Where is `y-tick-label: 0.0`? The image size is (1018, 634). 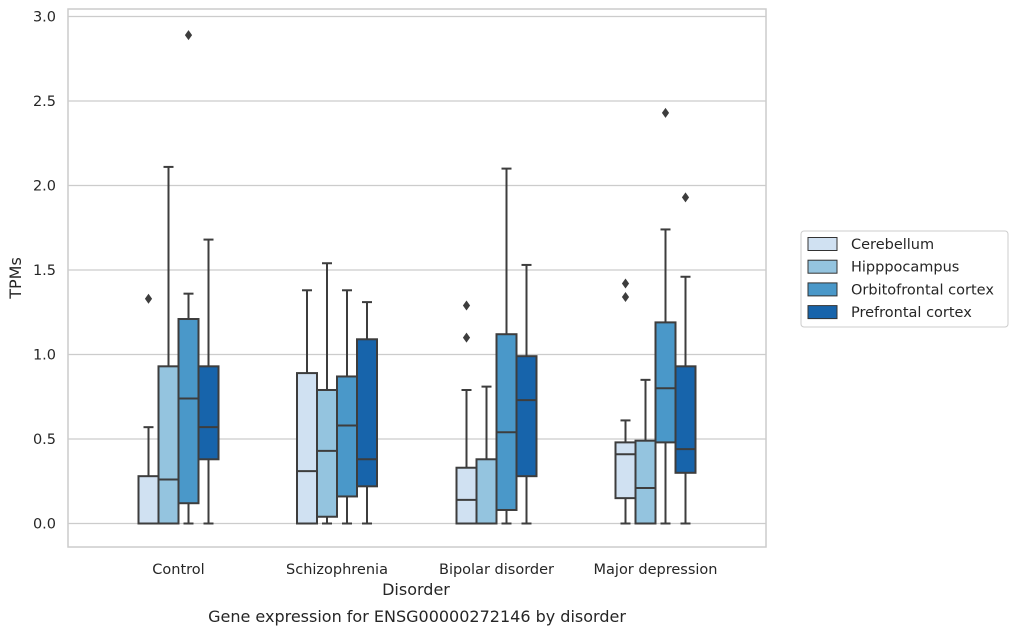 y-tick-label: 0.0 is located at coordinates (44, 525).